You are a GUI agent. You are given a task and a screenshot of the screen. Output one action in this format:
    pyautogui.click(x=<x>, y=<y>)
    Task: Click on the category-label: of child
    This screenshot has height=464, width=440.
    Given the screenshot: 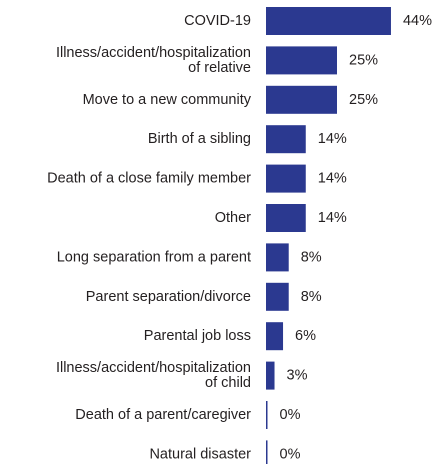 What is the action you would take?
    pyautogui.click(x=228, y=383)
    